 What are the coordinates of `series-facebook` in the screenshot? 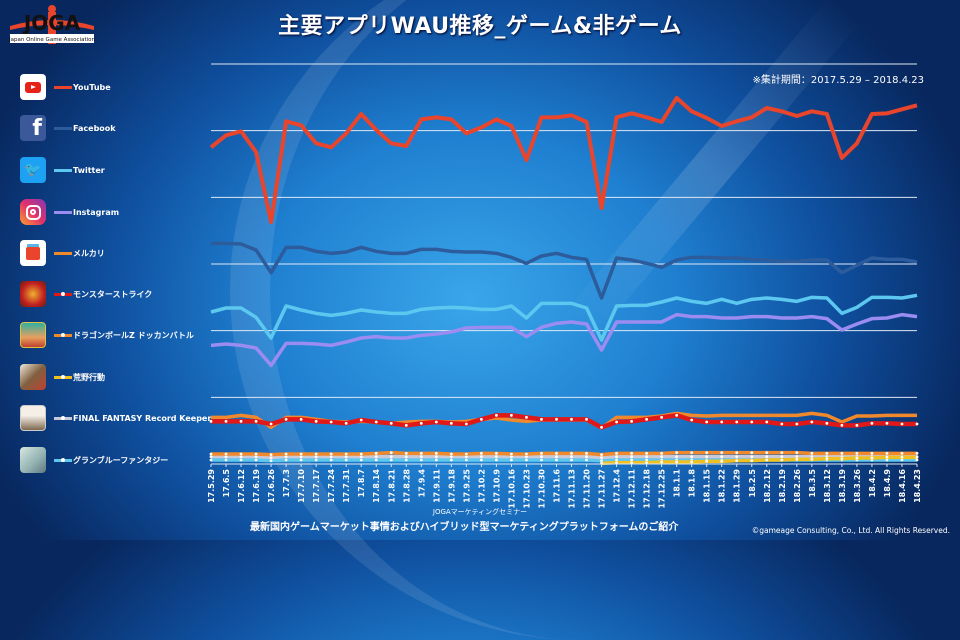 It's located at (564, 270).